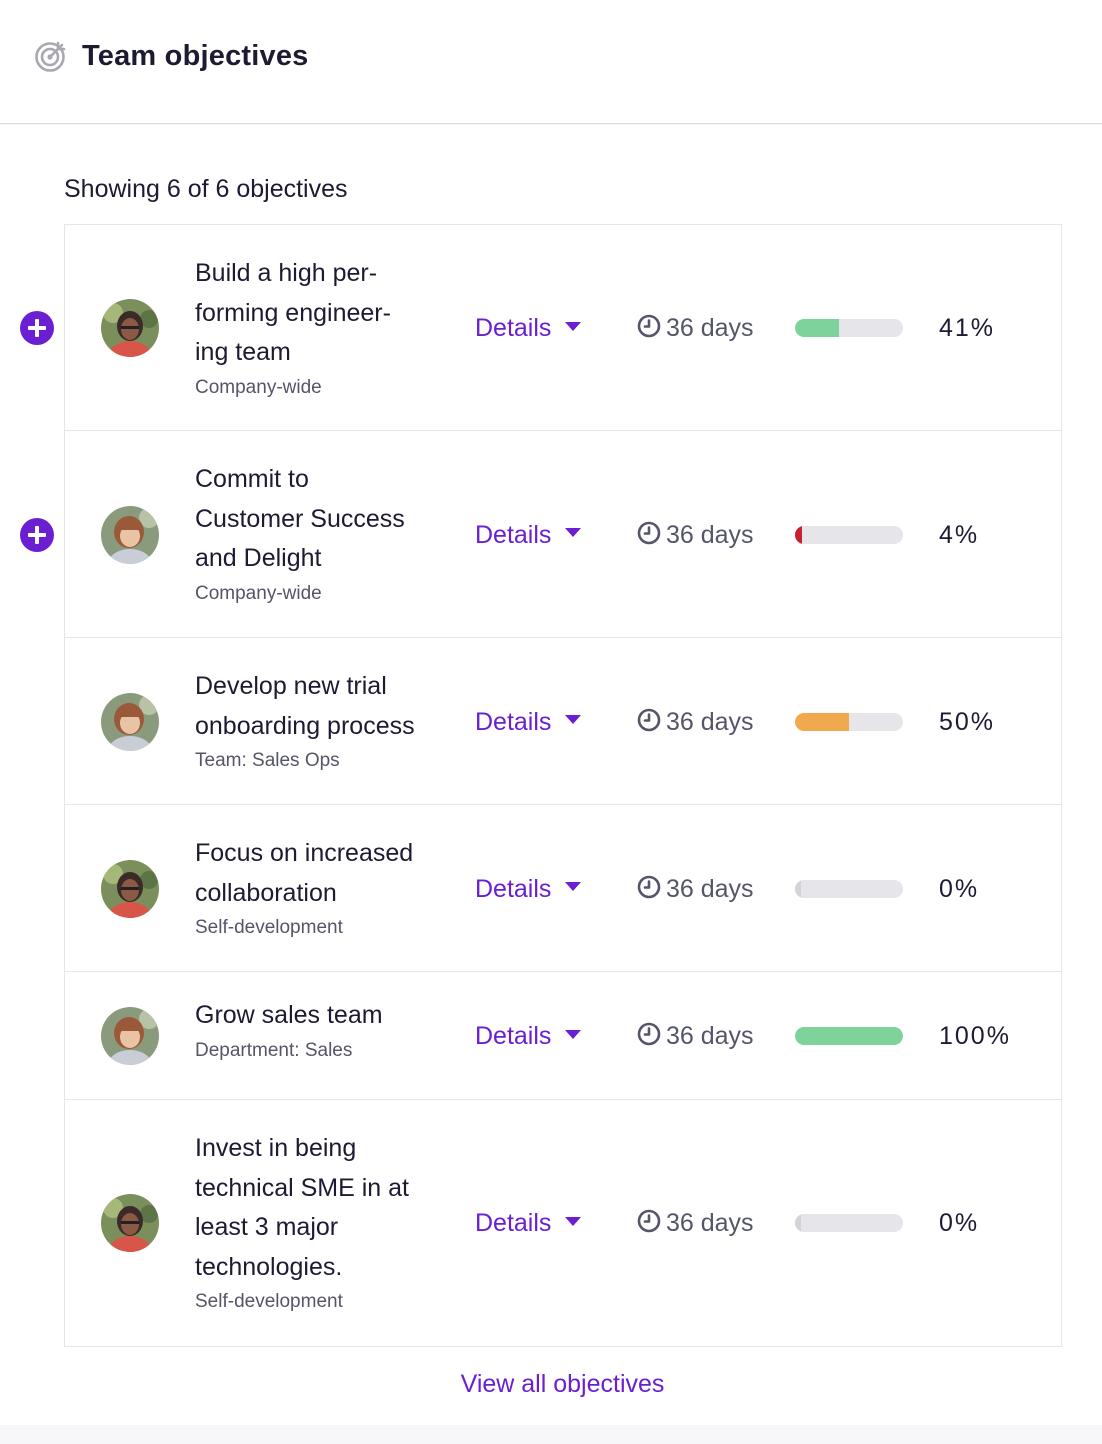 The image size is (1102, 1444). I want to click on objective-title-line: onboarding process, so click(305, 725).